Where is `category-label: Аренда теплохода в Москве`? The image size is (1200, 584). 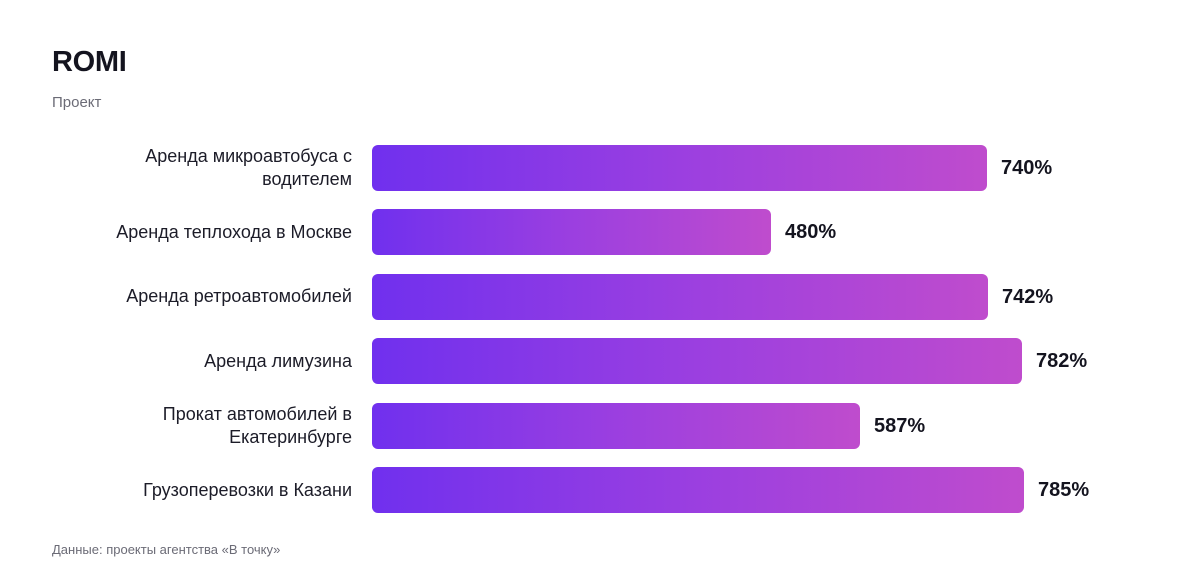 category-label: Аренда теплохода в Москве is located at coordinates (234, 231).